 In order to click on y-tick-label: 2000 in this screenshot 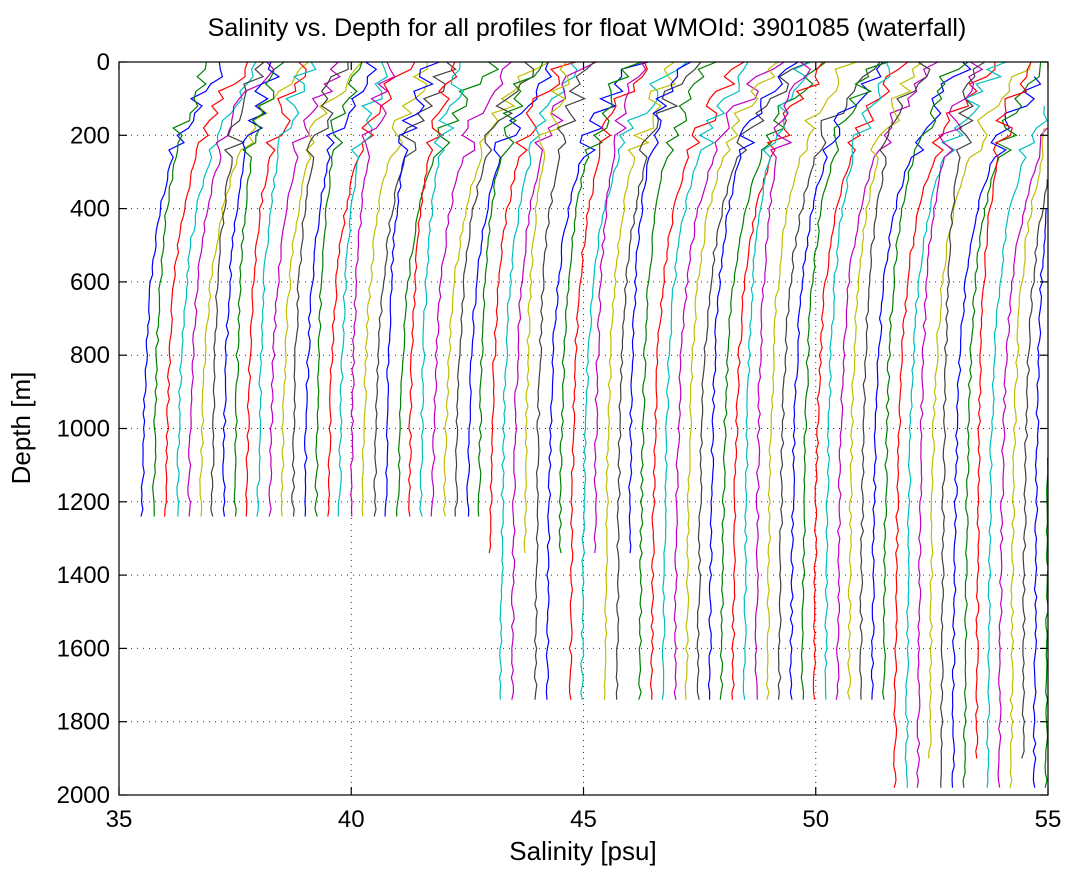, I will do `click(83, 795)`.